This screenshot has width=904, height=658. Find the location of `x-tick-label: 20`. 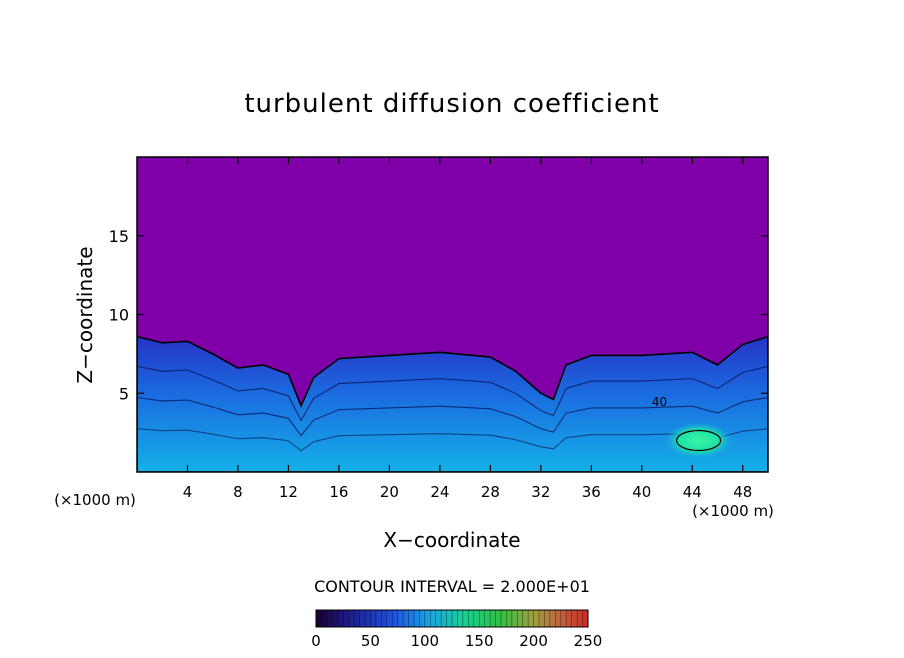

x-tick-label: 20 is located at coordinates (389, 492).